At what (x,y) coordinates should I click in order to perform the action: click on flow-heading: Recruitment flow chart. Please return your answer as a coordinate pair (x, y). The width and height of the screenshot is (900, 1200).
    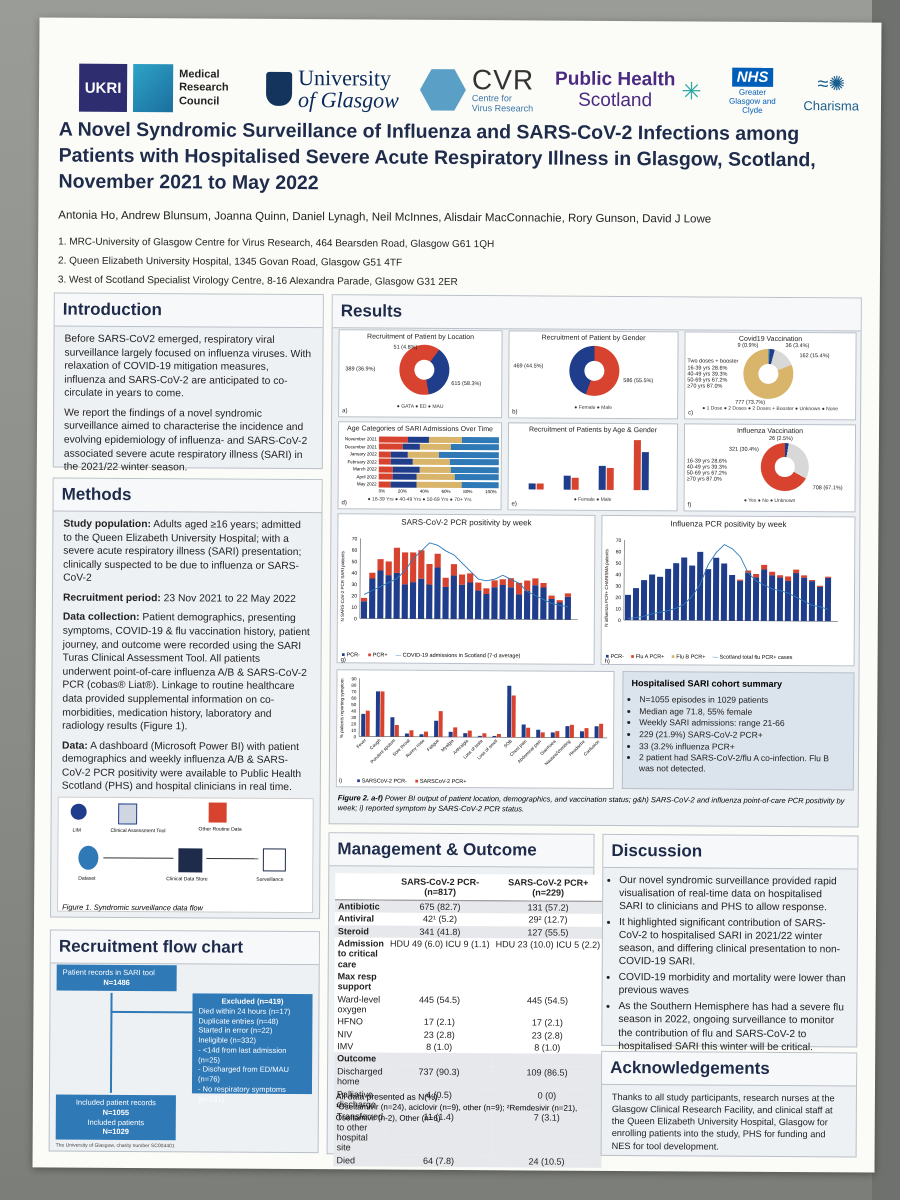
    Looking at the image, I should click on (184, 948).